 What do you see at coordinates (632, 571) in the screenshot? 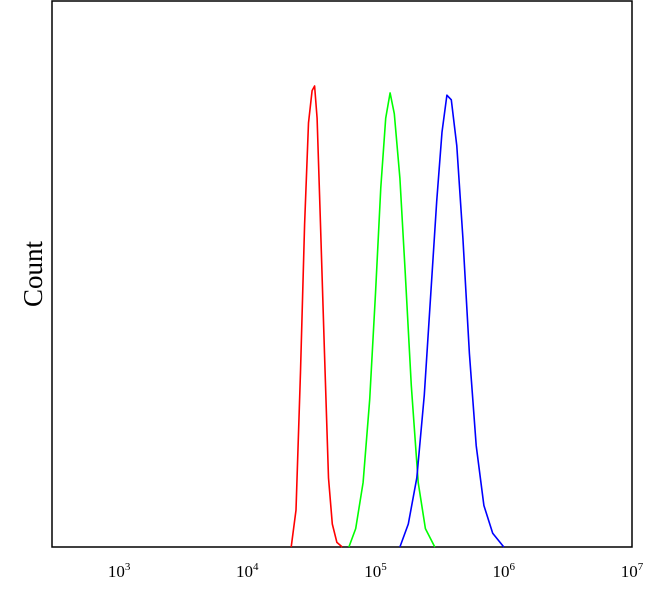
I see `x-tick-label-5: 10⁷` at bounding box center [632, 571].